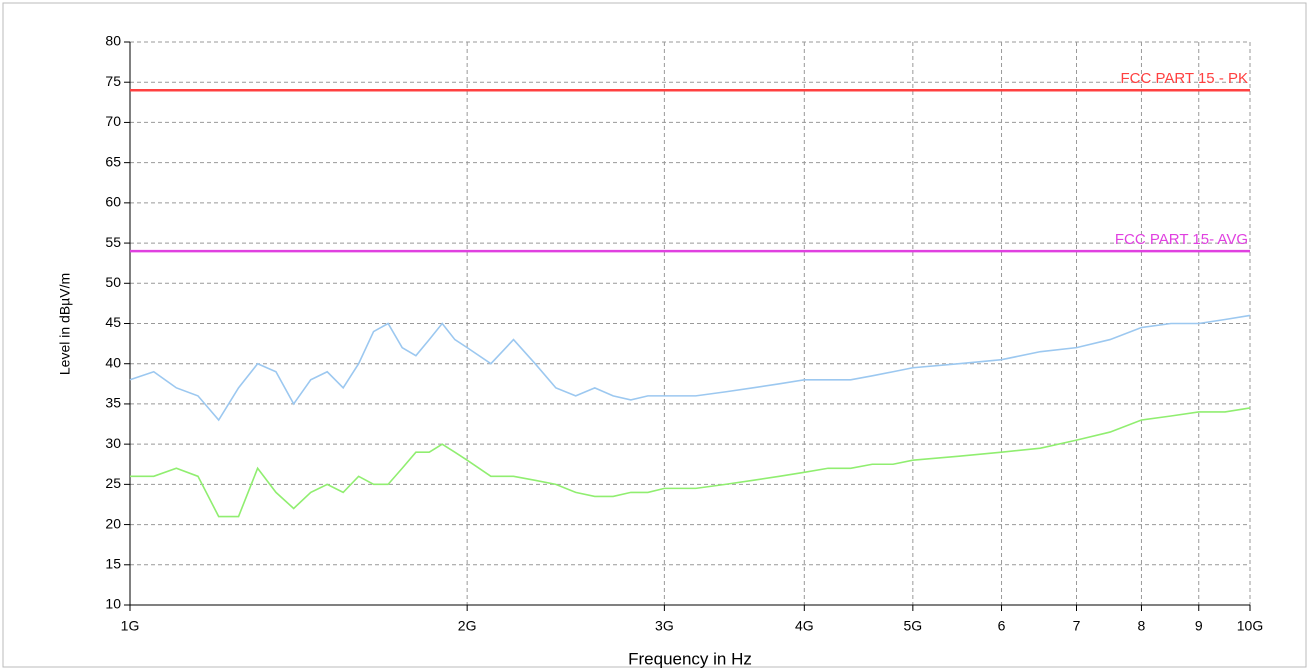 The image size is (1309, 670). What do you see at coordinates (1250, 626) in the screenshot?
I see `x-tick-label: 10G` at bounding box center [1250, 626].